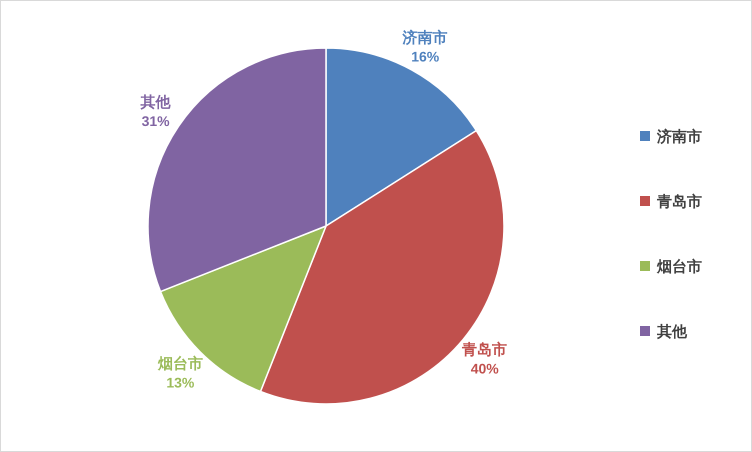 The height and width of the screenshot is (452, 752). What do you see at coordinates (425, 56) in the screenshot?
I see `data-label: 16%` at bounding box center [425, 56].